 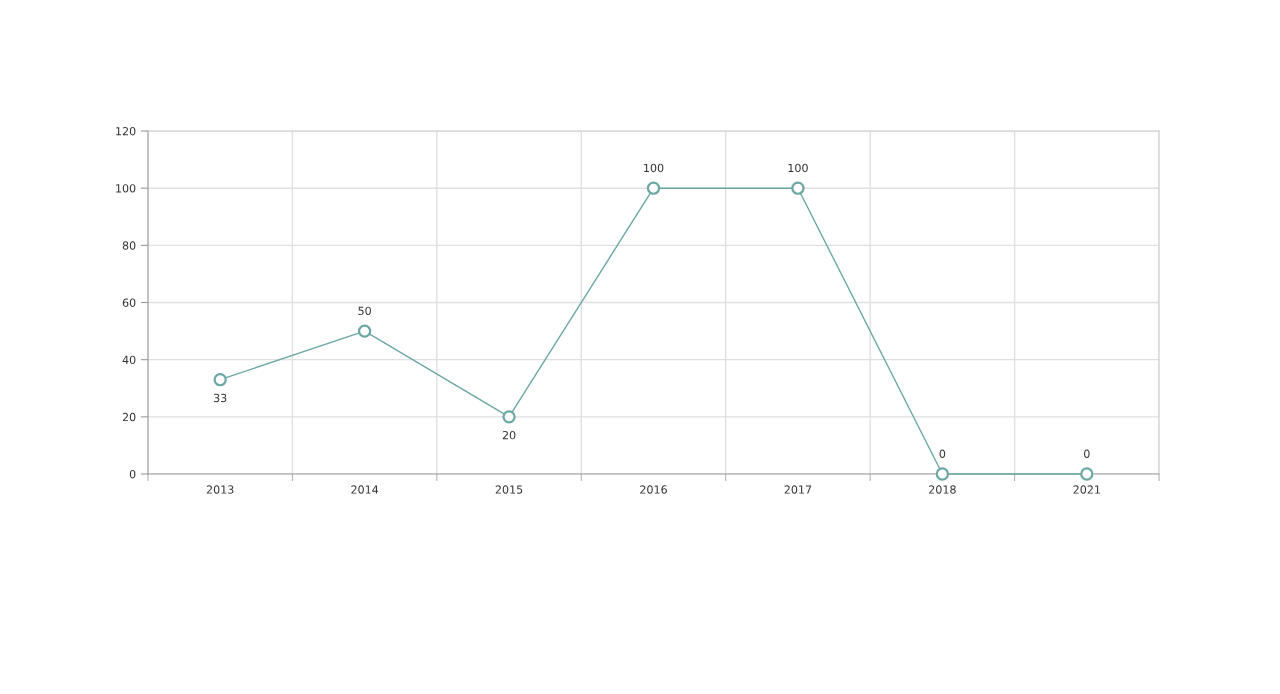 What do you see at coordinates (798, 489) in the screenshot?
I see `x-tick-label: 2017` at bounding box center [798, 489].